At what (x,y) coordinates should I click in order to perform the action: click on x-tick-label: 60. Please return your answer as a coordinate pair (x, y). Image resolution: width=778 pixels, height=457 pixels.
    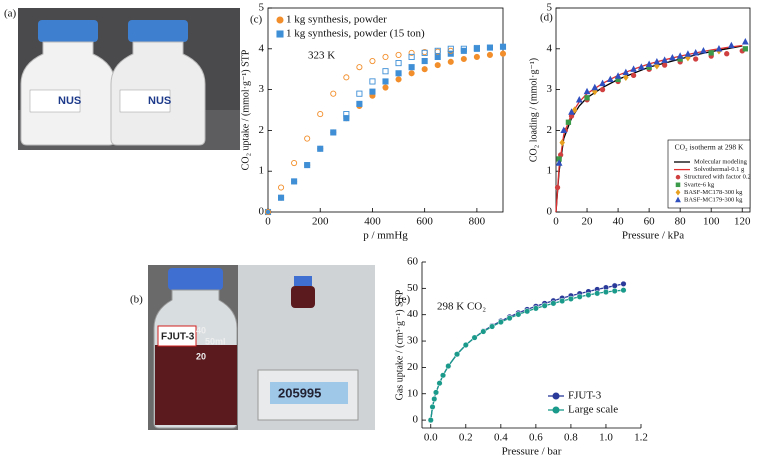
    Looking at the image, I should click on (650, 222).